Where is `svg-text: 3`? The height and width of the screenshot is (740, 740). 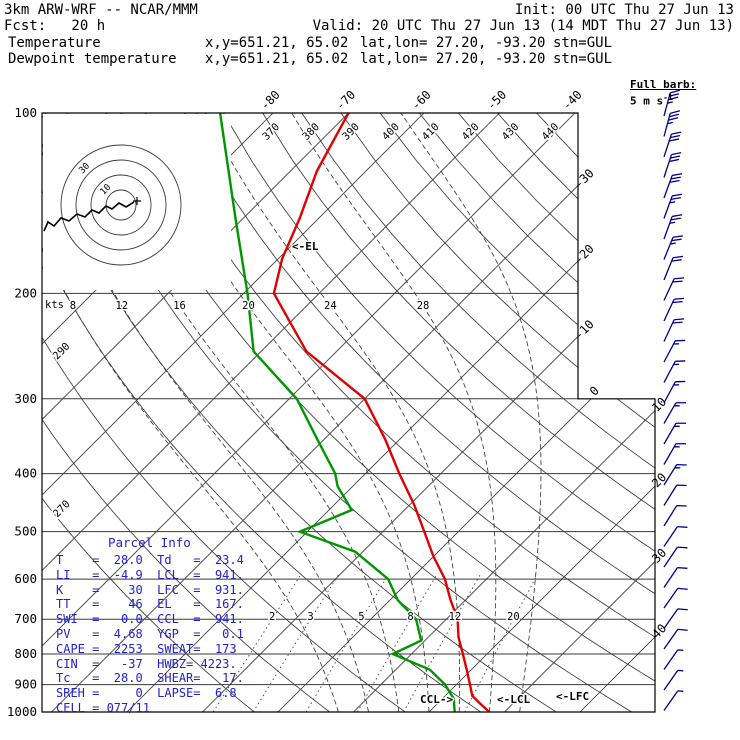 svg-text: 3 is located at coordinates (310, 617).